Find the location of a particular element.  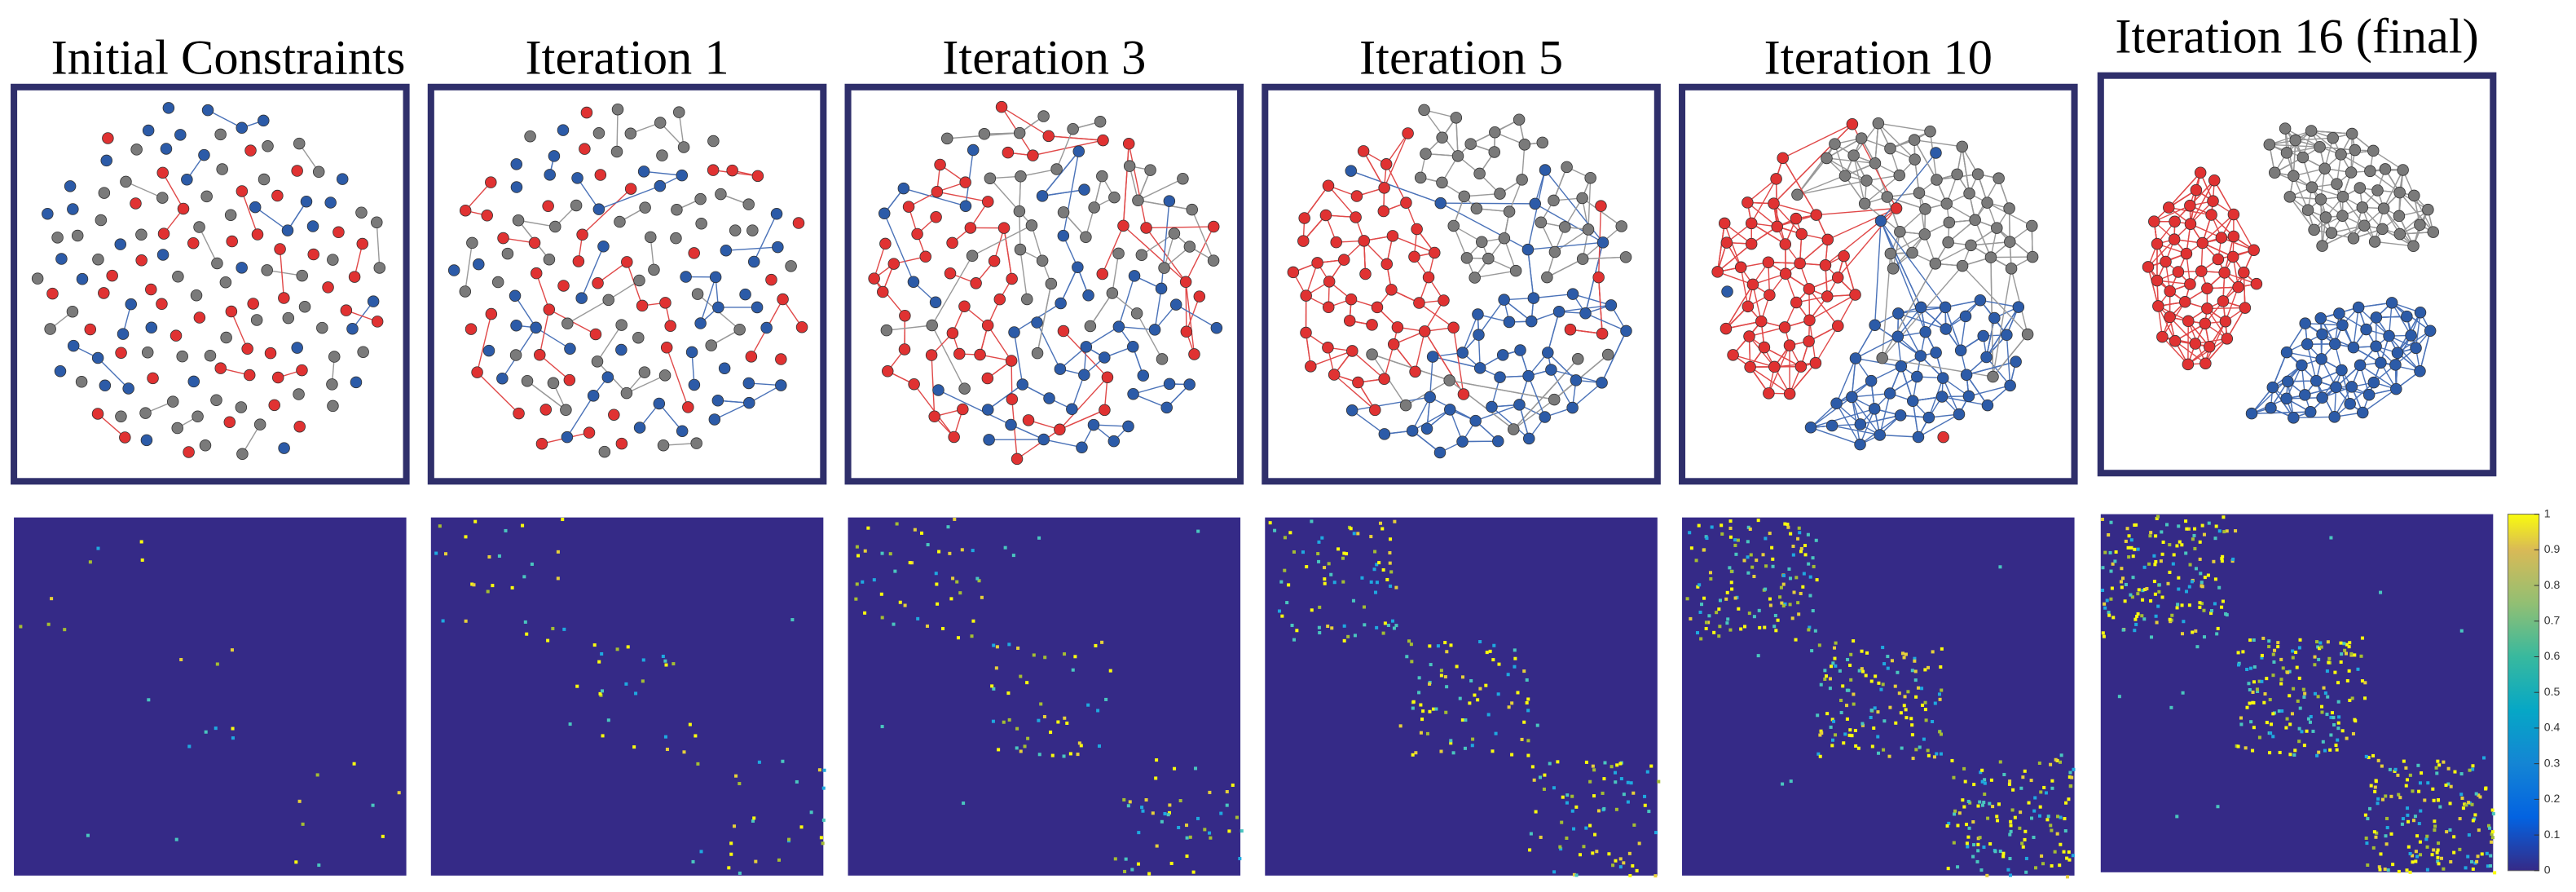

colorbar-tick-label: 0.3 is located at coordinates (2552, 763).